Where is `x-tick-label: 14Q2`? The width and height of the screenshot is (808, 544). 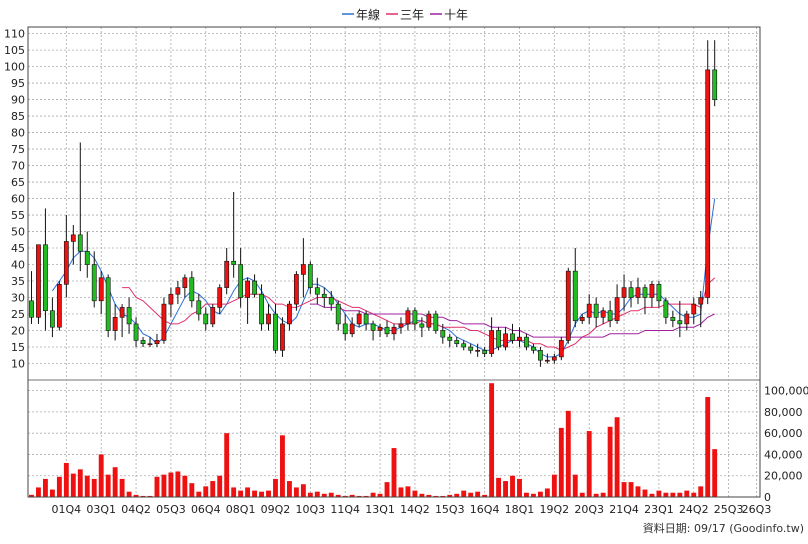 x-tick-label: 14Q2 is located at coordinates (415, 509).